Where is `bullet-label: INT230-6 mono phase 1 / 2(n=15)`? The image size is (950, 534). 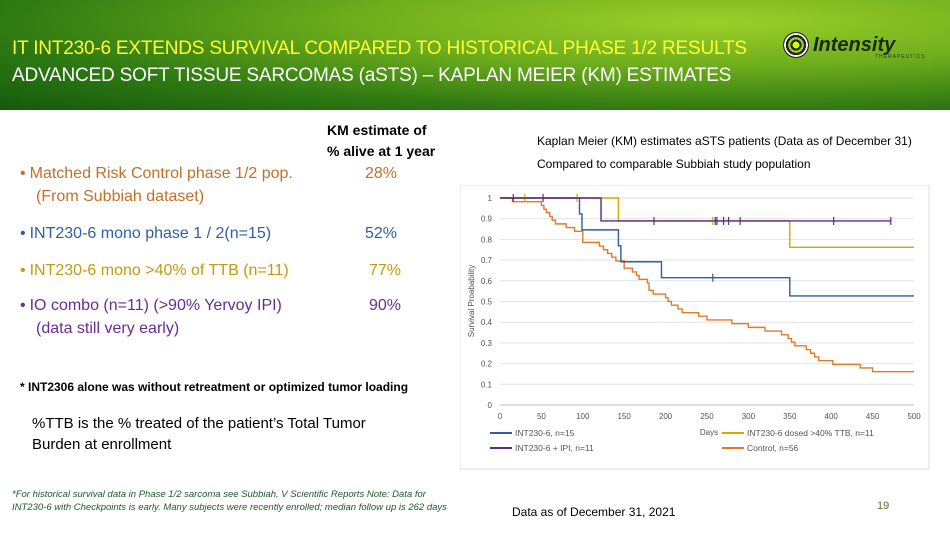
bullet-label: INT230-6 mono phase 1 / 2(n=15) is located at coordinates (150, 233).